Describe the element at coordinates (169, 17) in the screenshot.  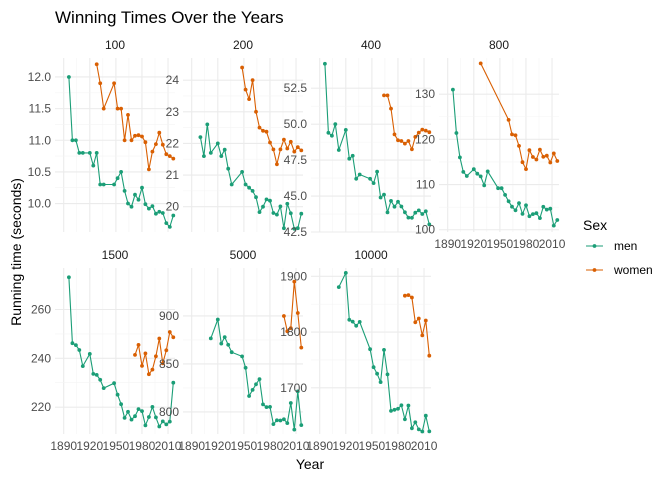
I see `chart-title: Winning Times Over the Years` at that location.